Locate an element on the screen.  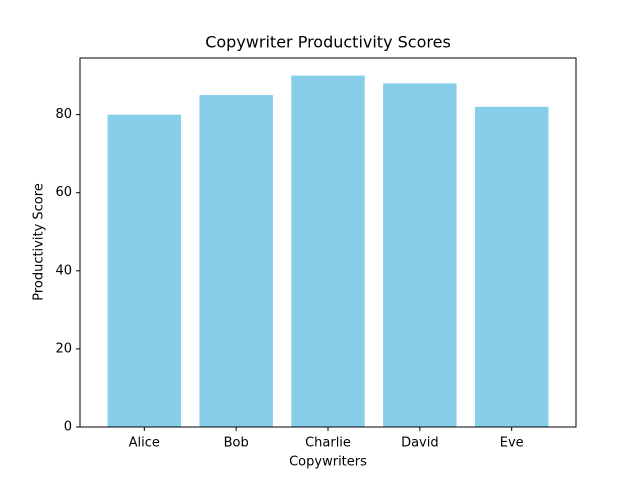
x-tick-label: Charlie is located at coordinates (328, 443).